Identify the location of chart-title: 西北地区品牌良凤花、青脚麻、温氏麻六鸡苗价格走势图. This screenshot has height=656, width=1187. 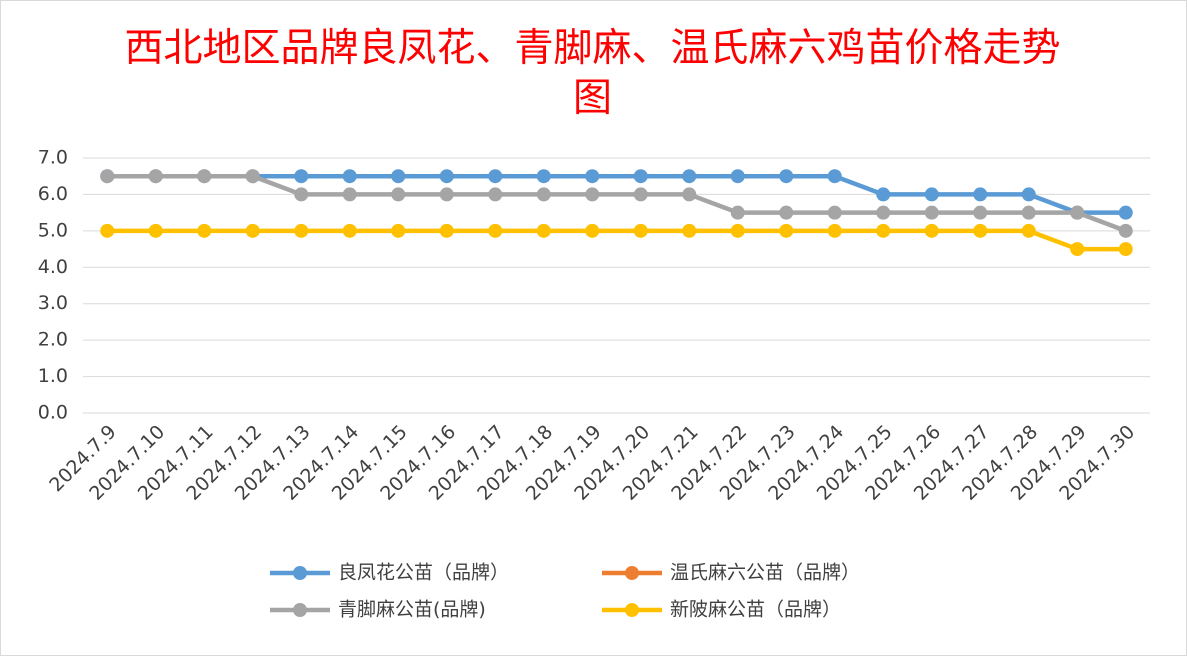
(592, 73).